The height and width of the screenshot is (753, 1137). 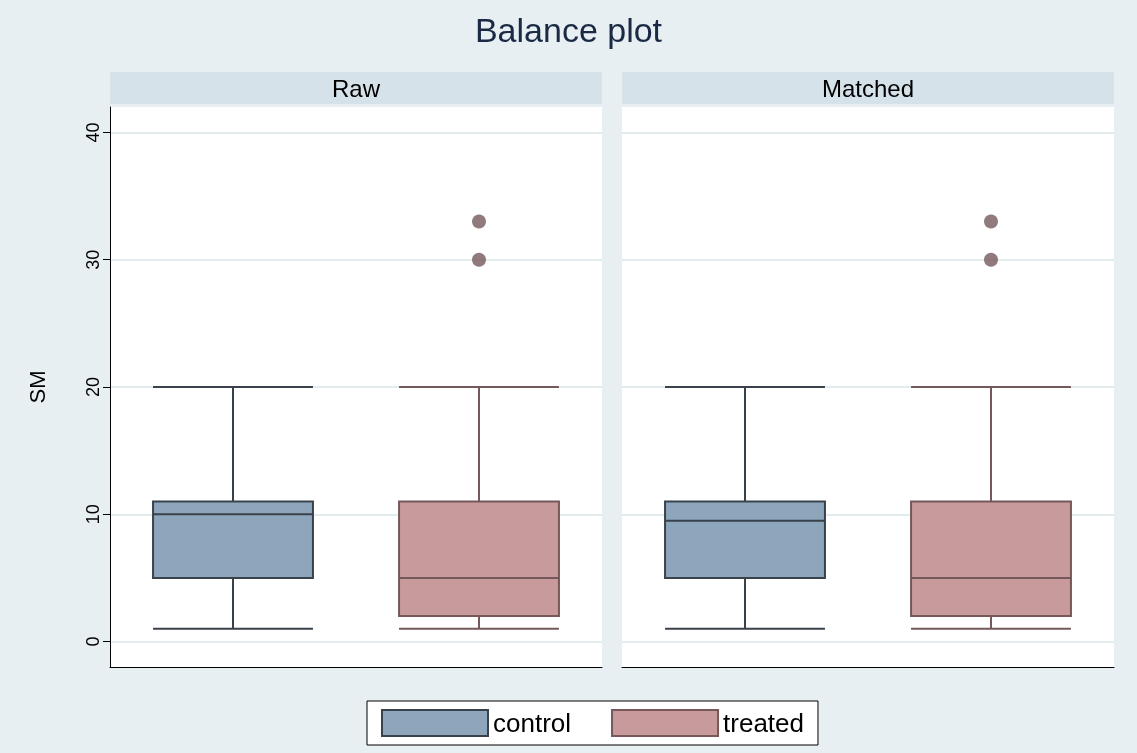 I want to click on legend-label: control, so click(x=532, y=723).